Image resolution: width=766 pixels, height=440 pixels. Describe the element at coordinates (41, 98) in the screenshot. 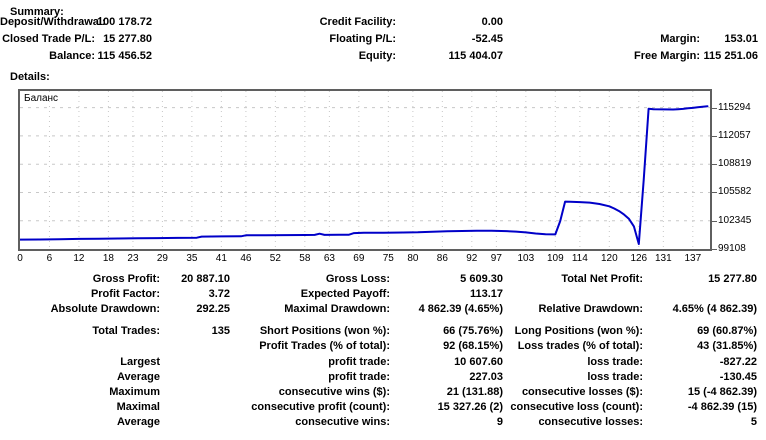

I see `chart-title: Баланс` at that location.